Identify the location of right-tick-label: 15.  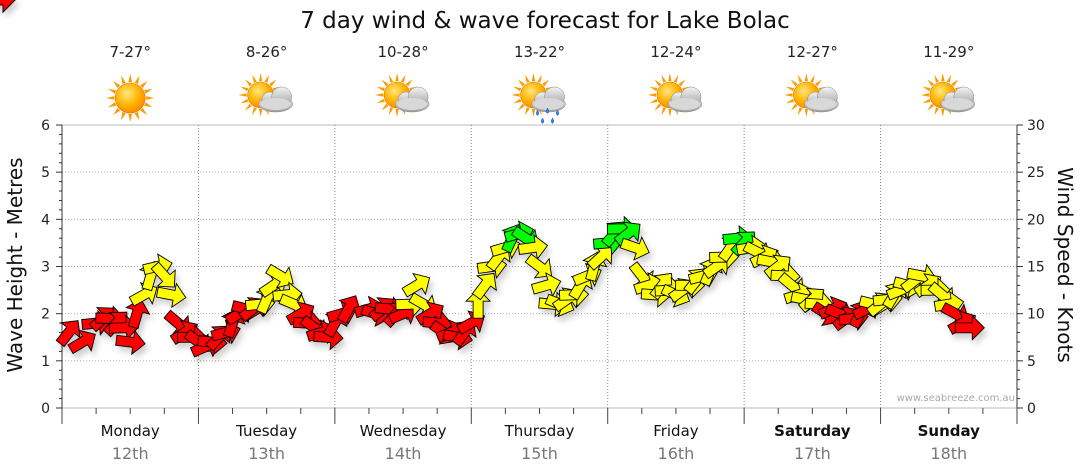
(1036, 268).